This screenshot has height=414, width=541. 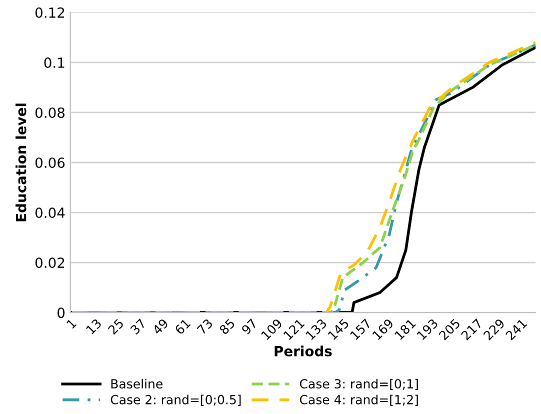 I want to click on x-tick-label: 109, so click(x=271, y=329).